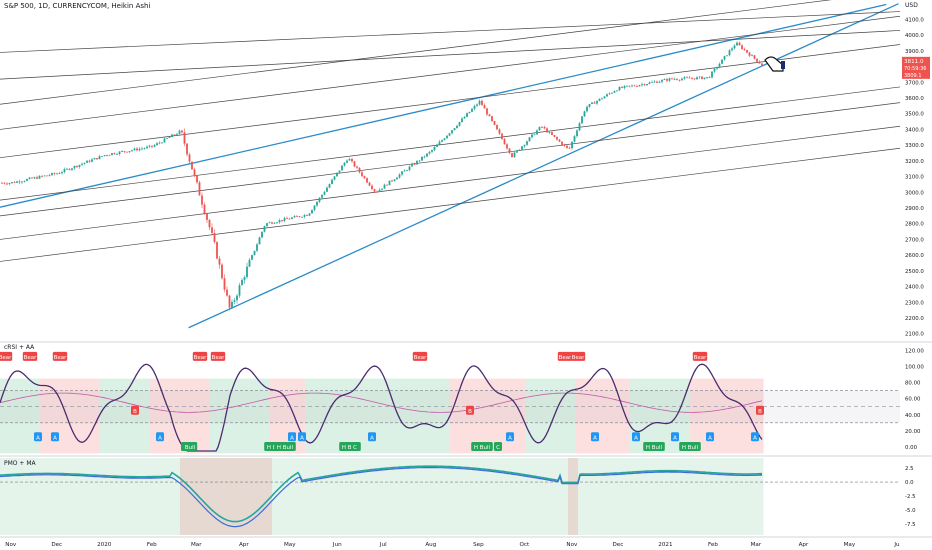 The image size is (932, 550). What do you see at coordinates (914, 288) in the screenshot?
I see `price-tick-label: 2400.0` at bounding box center [914, 288].